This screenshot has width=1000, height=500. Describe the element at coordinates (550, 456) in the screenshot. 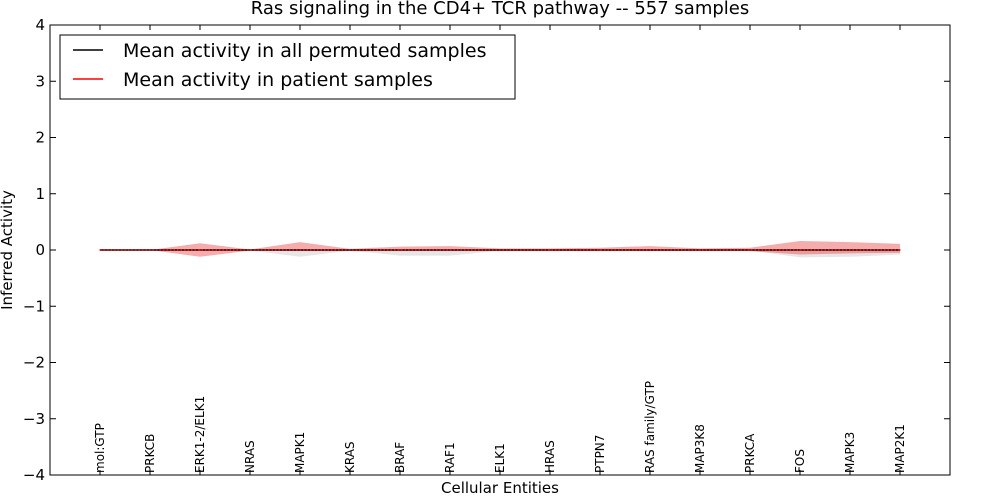

I see `x-tick-label: HRAS` at that location.